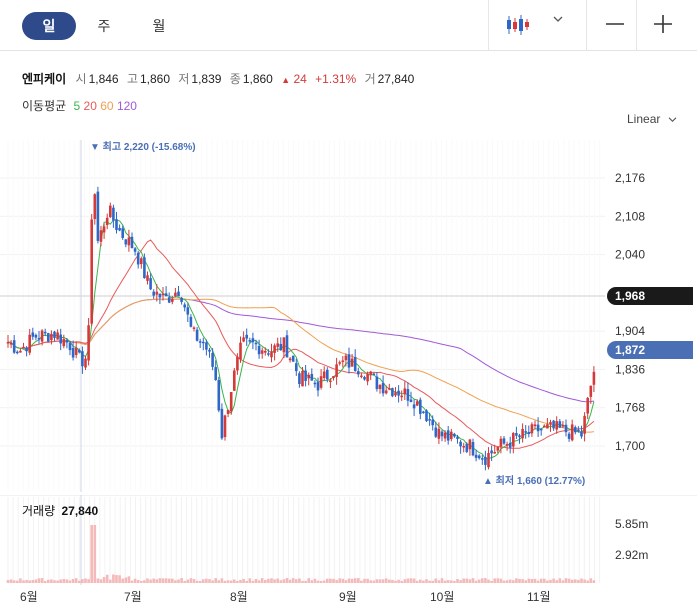 The width and height of the screenshot is (697, 611). Describe the element at coordinates (206, 79) in the screenshot. I see `low-value: 1,839` at that location.